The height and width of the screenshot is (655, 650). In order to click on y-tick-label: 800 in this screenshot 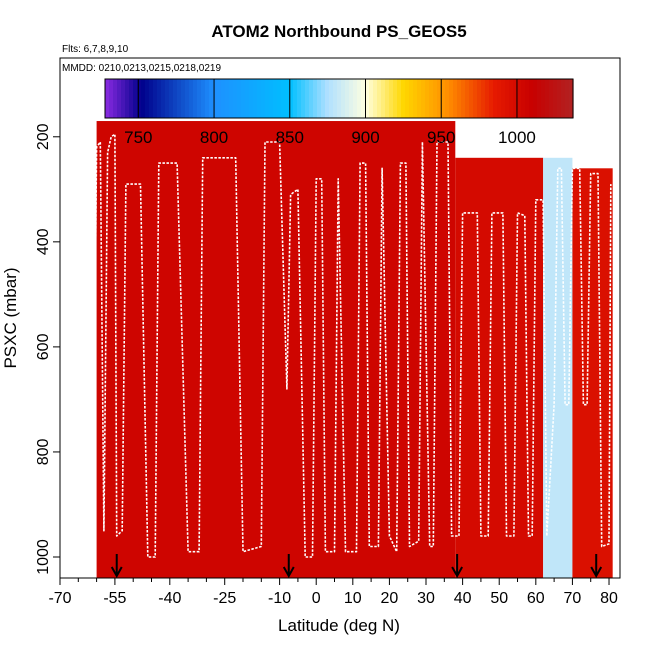, I will do `click(43, 451)`.